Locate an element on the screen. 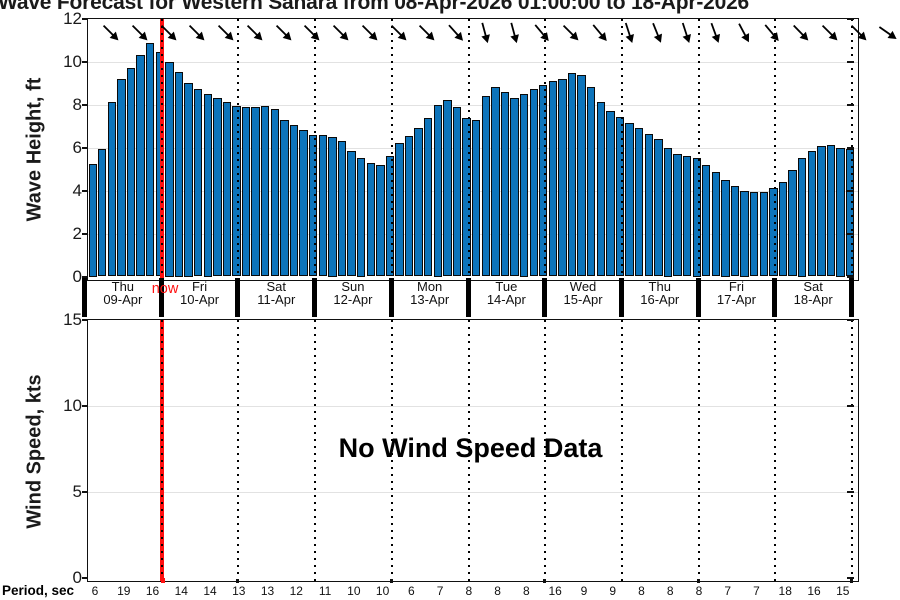 This screenshot has width=900, height=600. wave-ytick-label: 4 is located at coordinates (77, 190).